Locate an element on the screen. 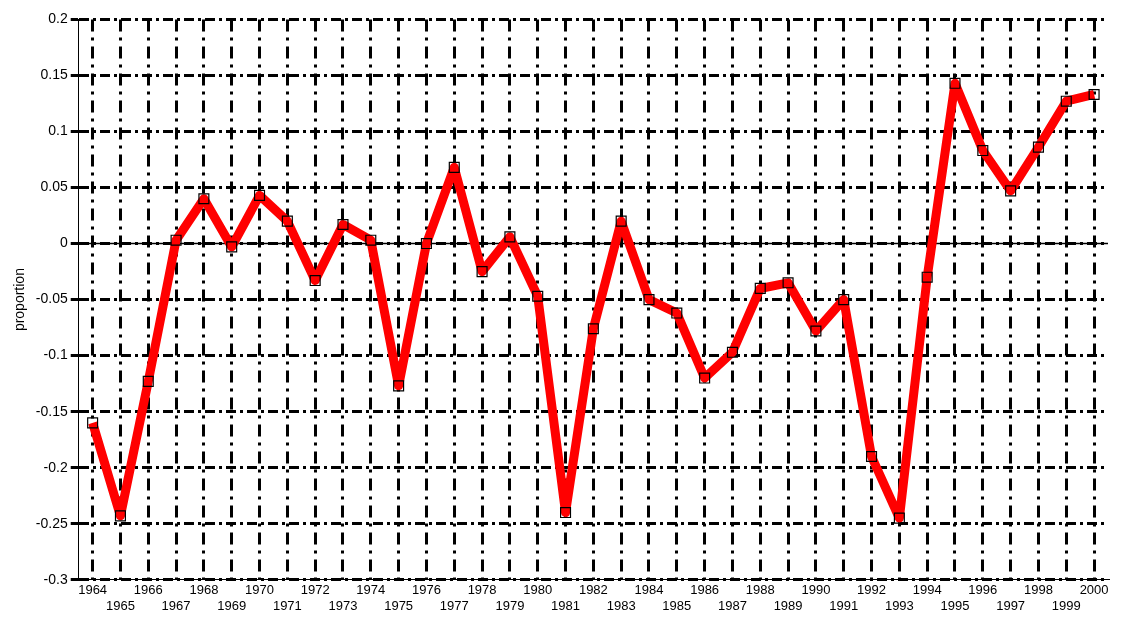 Image resolution: width=1126 pixels, height=625 pixels. x-tick-label: 1976 is located at coordinates (426, 590).